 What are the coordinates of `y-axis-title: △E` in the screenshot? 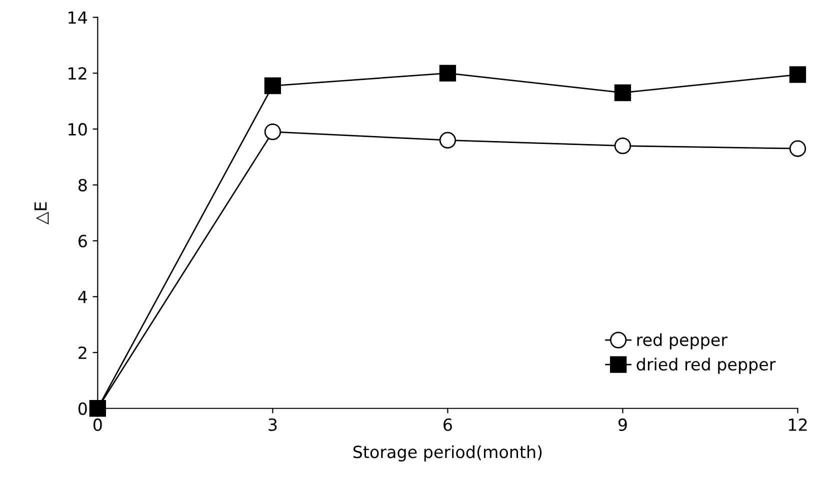 It's located at (41, 213).